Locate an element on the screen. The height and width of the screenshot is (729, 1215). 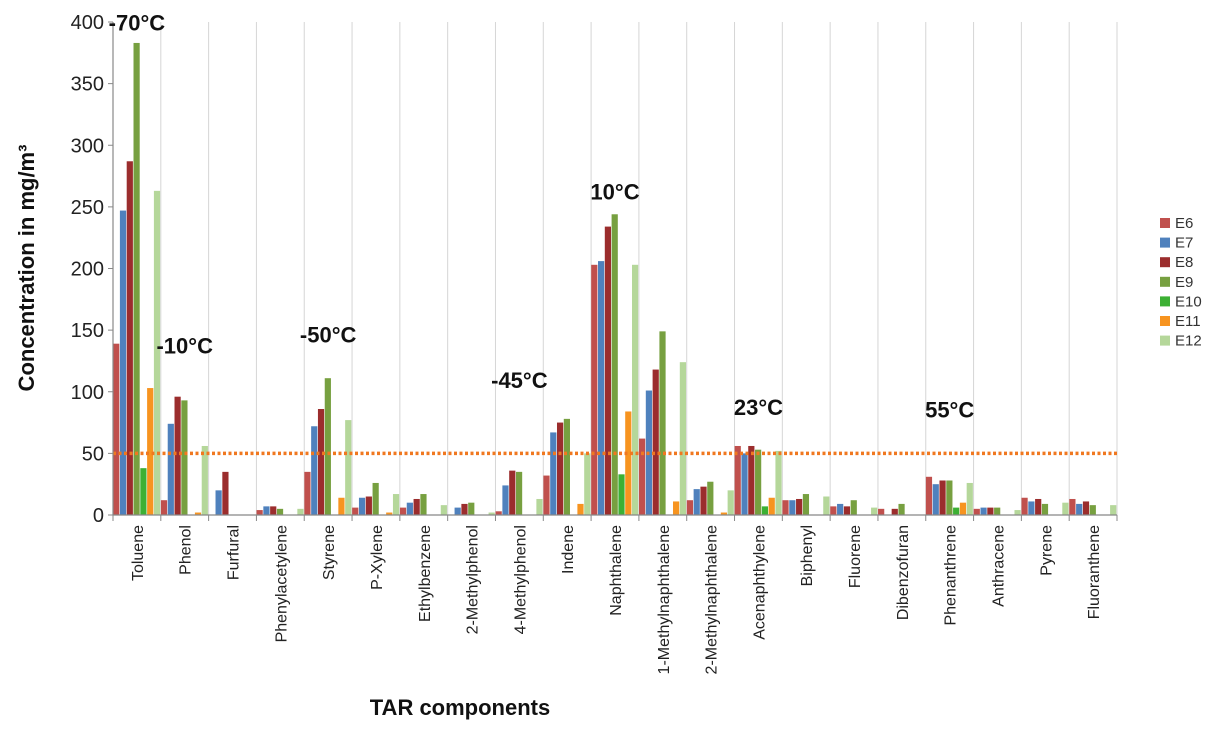
x-tick-label: P-Xylene is located at coordinates (377, 557).